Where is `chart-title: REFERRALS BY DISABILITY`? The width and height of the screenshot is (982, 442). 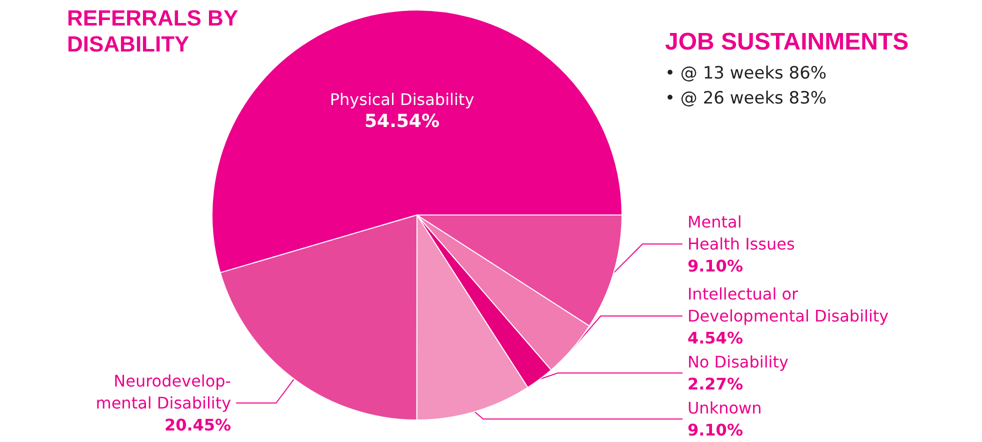 chart-title: REFERRALS BY DISABILITY is located at coordinates (152, 31).